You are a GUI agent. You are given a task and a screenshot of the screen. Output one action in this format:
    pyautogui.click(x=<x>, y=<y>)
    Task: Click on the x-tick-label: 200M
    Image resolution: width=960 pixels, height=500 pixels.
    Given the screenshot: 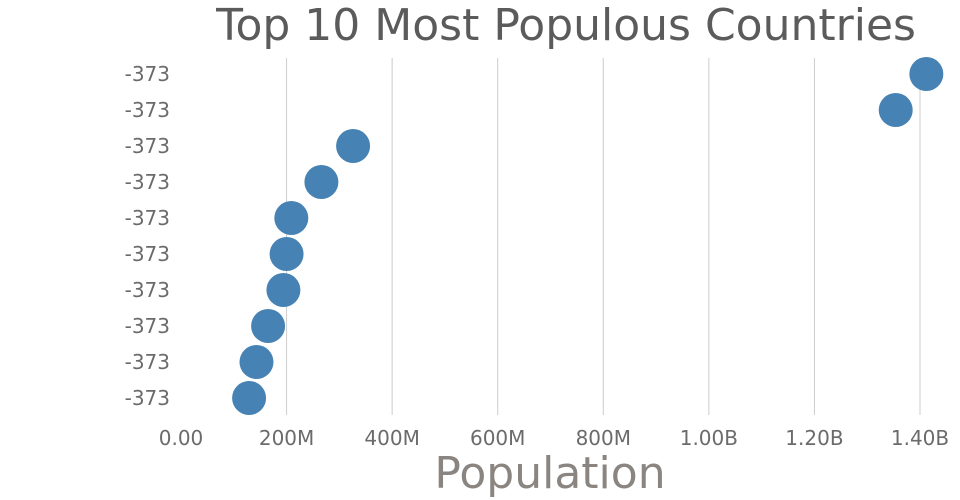 What is the action you would take?
    pyautogui.click(x=286, y=438)
    